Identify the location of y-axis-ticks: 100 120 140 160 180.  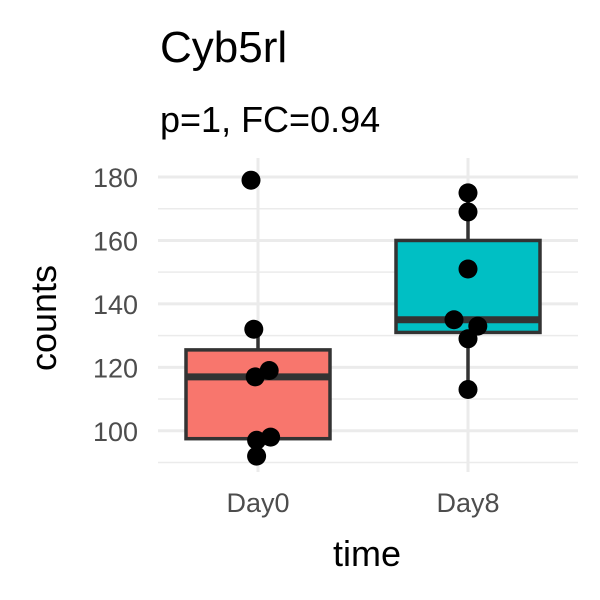
(115, 305).